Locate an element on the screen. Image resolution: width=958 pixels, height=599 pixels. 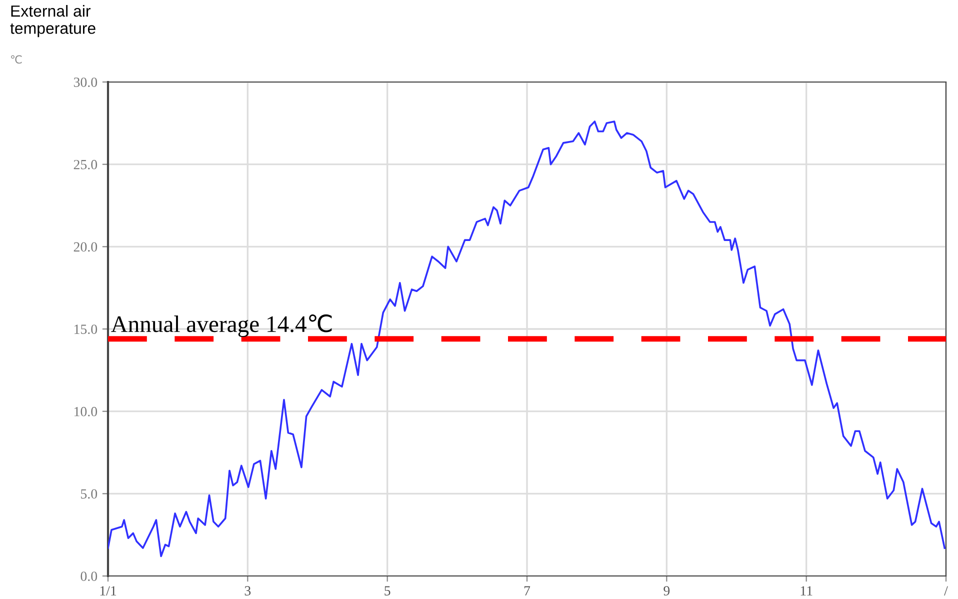
y-tick-label: 15.0 is located at coordinates (86, 329).